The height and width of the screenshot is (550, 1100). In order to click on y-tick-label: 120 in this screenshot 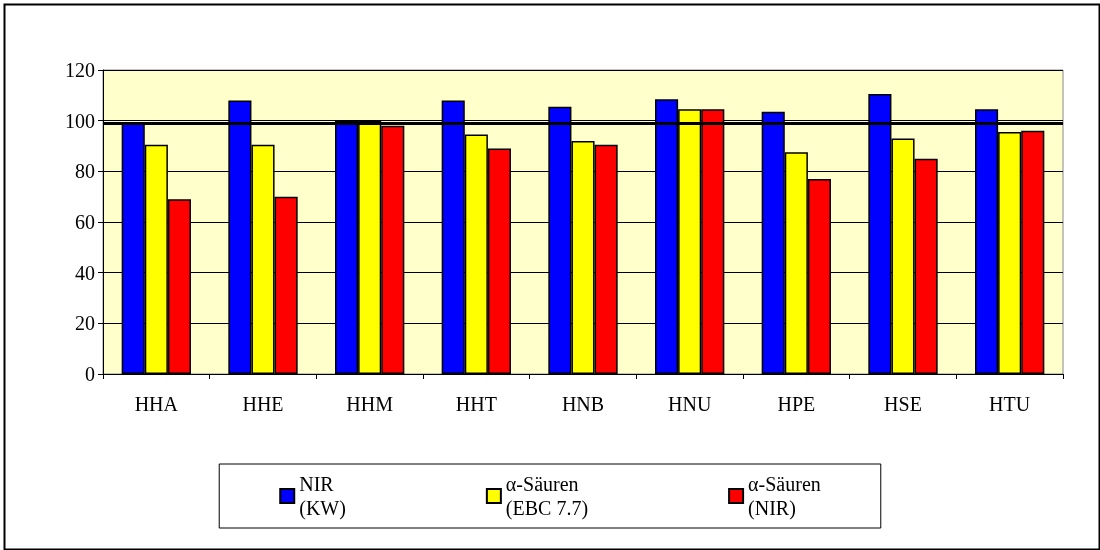, I will do `click(80, 70)`.